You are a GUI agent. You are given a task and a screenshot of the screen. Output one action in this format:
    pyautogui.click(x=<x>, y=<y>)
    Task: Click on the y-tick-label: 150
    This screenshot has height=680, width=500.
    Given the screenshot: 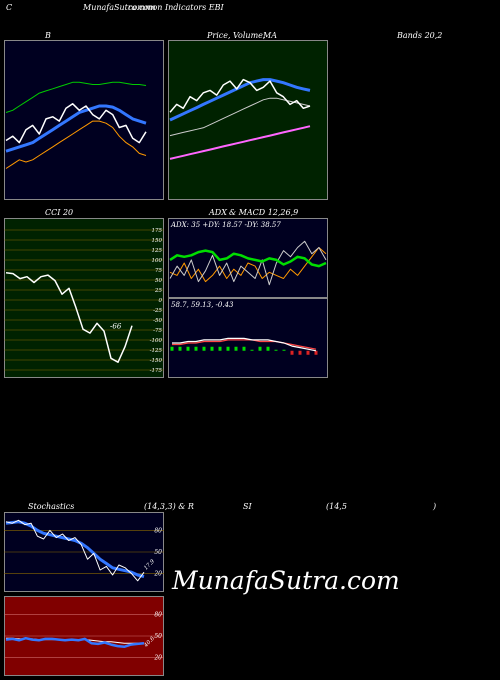 What is the action you would take?
    pyautogui.click(x=157, y=241)
    